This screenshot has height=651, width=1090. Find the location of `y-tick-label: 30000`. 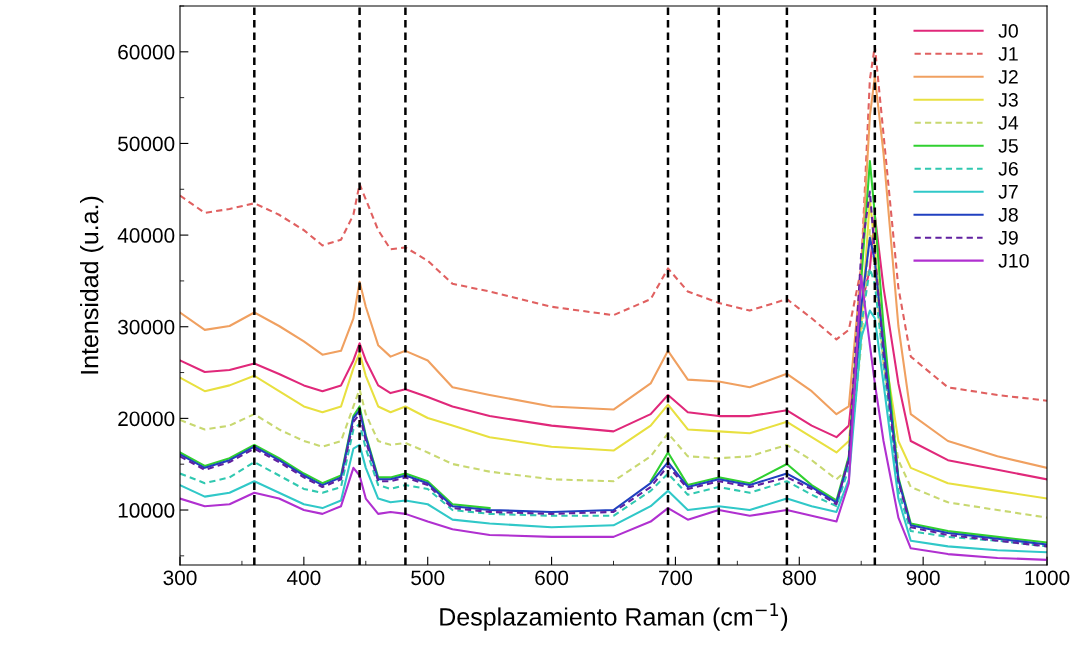

y-tick-label: 30000 is located at coordinates (146, 327).